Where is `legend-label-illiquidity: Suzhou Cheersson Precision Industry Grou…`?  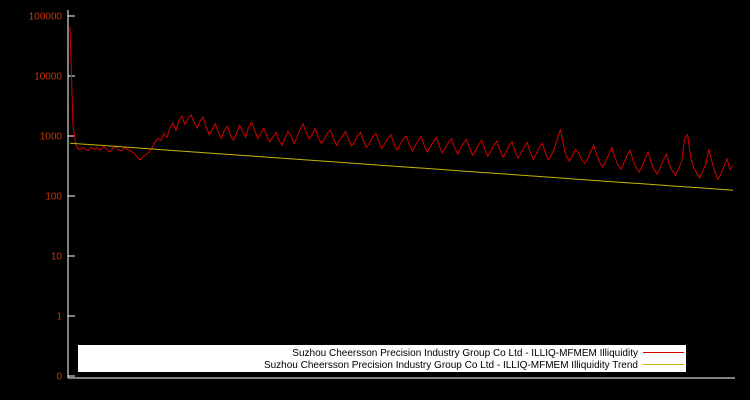
legend-label-illiquidity: Suzhou Cheersson Precision Industry Grou… is located at coordinates (465, 353).